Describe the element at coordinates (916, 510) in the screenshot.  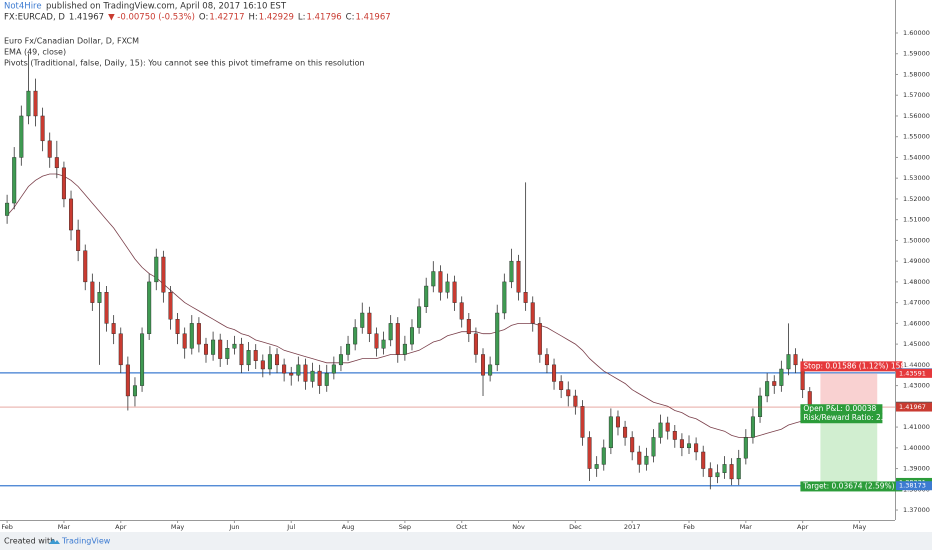
I see `y-tick-label: 1.37000` at that location.